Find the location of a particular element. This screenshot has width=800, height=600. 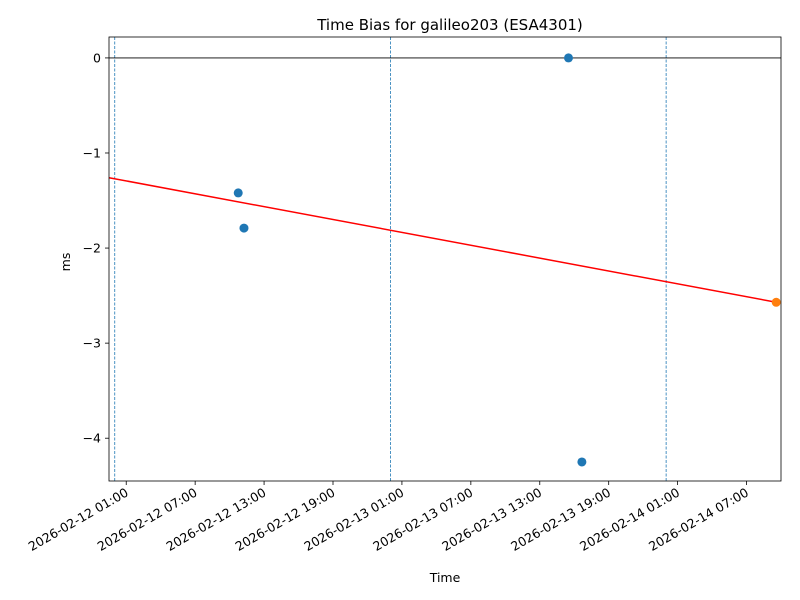

y-tick-label: −4 is located at coordinates (92, 438).